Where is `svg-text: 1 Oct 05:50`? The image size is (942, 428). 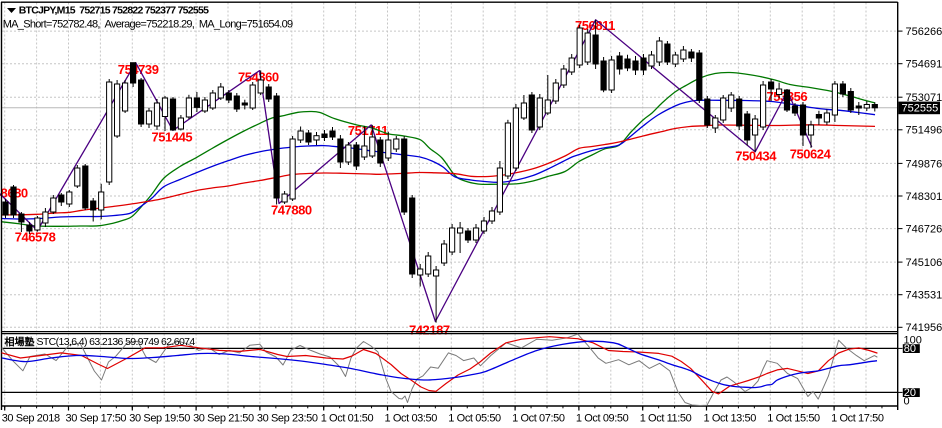
svg-text: 1 Oct 05:50 is located at coordinates (474, 419).